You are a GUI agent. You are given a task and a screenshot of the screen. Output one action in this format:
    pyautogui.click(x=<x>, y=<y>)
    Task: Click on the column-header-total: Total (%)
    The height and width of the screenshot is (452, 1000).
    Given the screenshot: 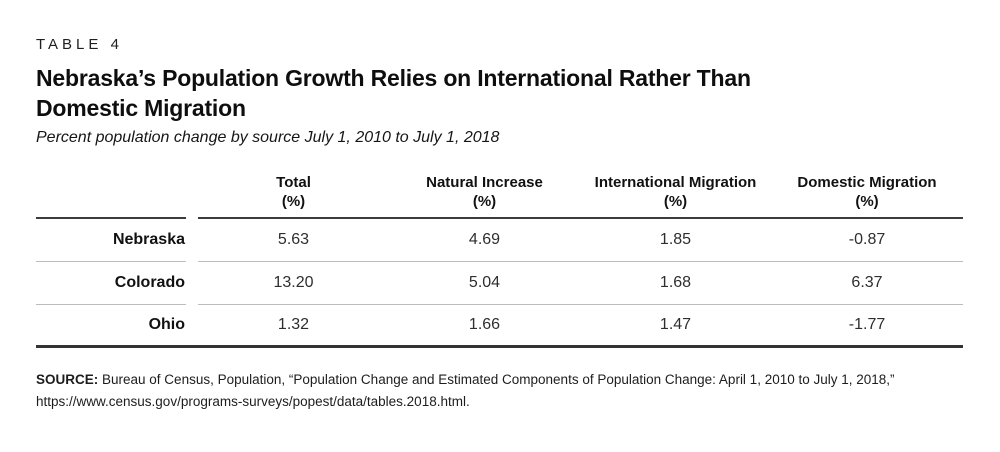 What is the action you would take?
    pyautogui.click(x=293, y=196)
    